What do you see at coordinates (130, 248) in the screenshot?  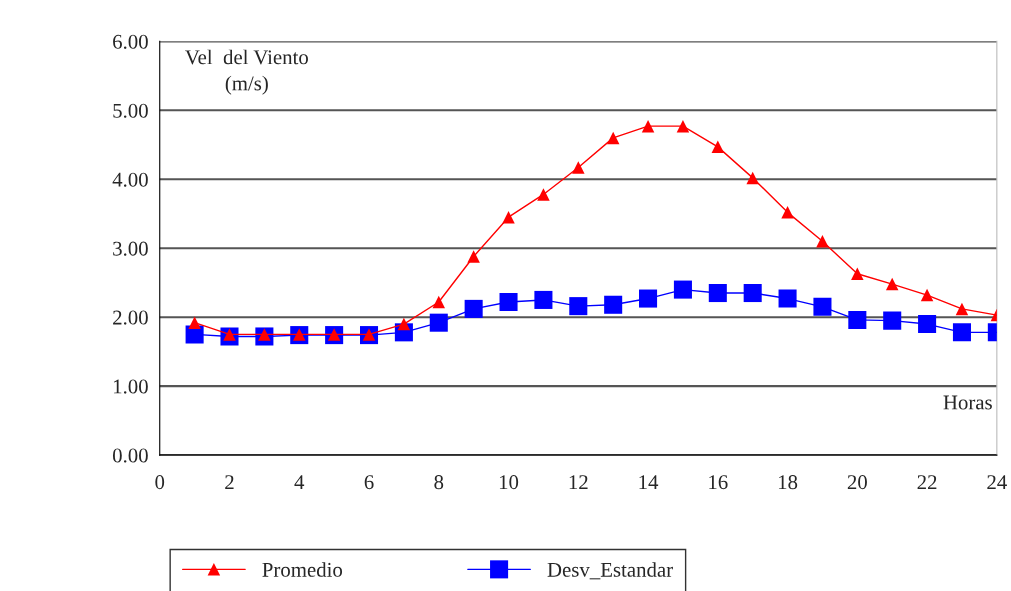 I see `y-tick-label: 3.00` at bounding box center [130, 248].